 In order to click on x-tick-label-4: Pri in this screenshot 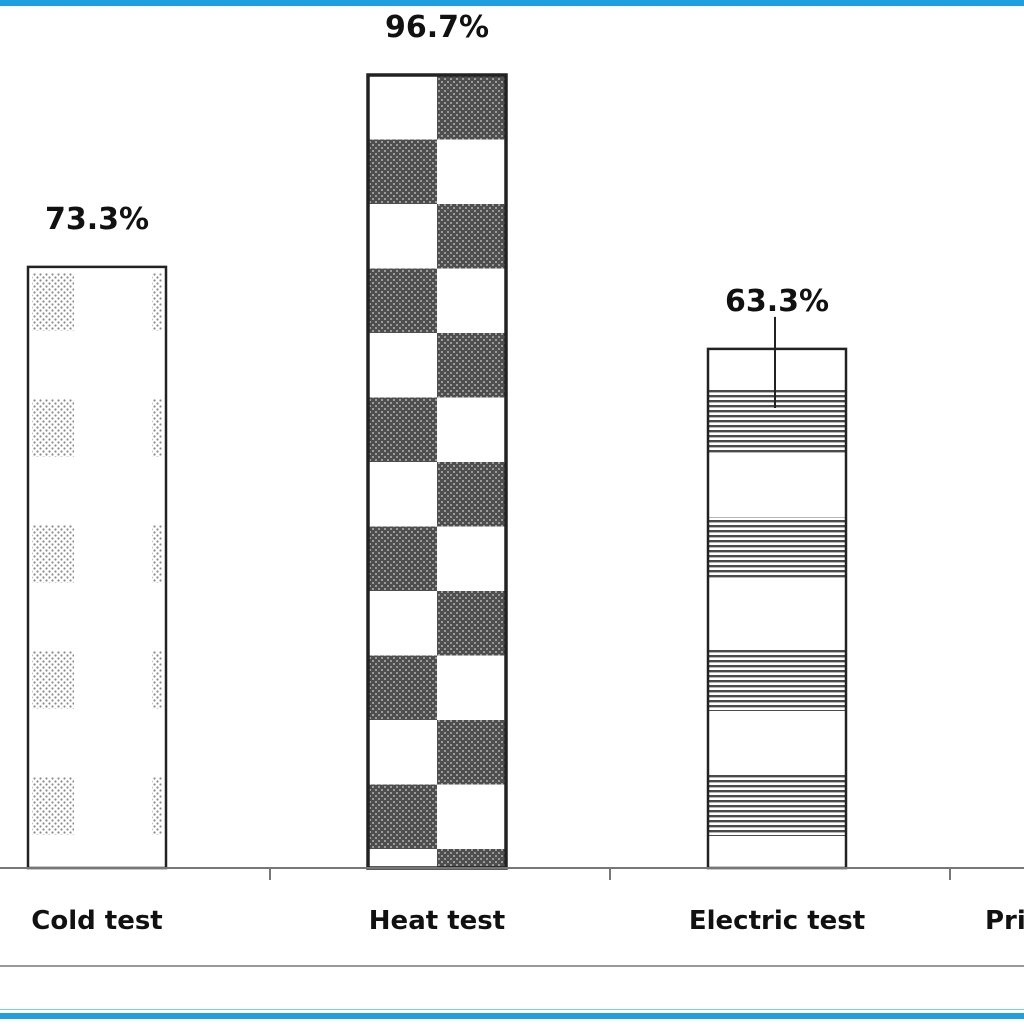, I will do `click(1004, 921)`.